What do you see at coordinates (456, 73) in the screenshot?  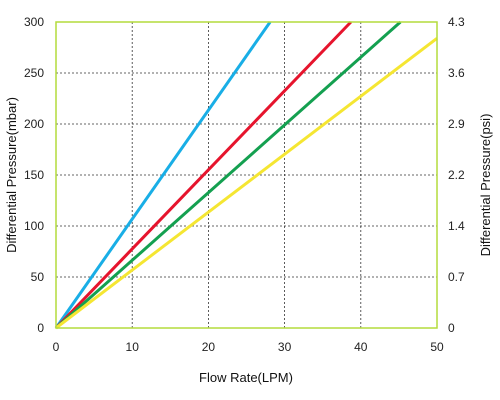 I see `y2-tick-label: 3.6` at bounding box center [456, 73].